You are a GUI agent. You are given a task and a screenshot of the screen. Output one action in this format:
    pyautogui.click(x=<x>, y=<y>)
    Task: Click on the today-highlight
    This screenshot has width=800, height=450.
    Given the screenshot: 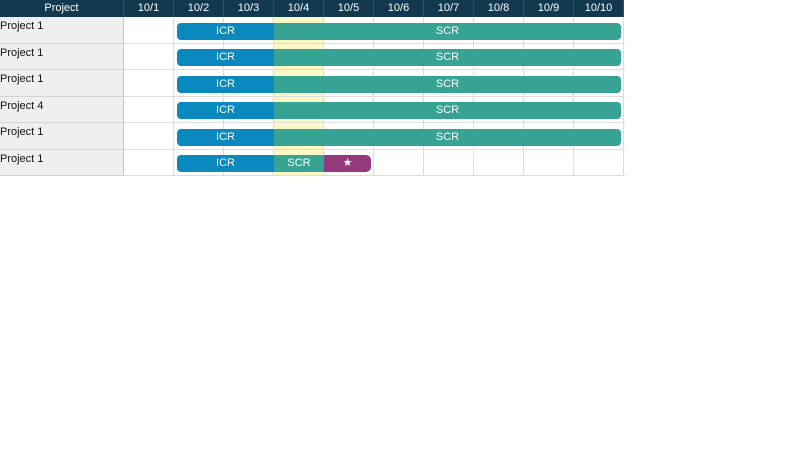 What is the action you would take?
    pyautogui.click(x=299, y=96)
    